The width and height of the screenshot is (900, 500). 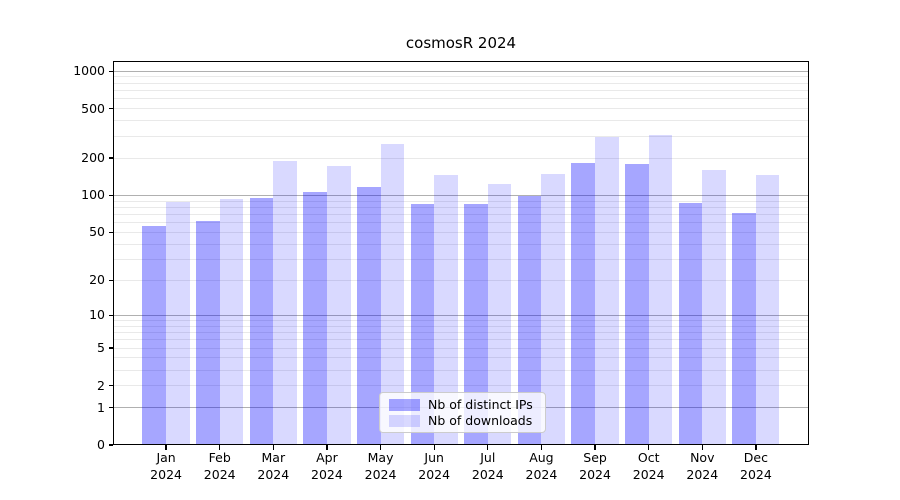 What do you see at coordinates (97, 232) in the screenshot?
I see `y-axis-tick-label: 50` at bounding box center [97, 232].